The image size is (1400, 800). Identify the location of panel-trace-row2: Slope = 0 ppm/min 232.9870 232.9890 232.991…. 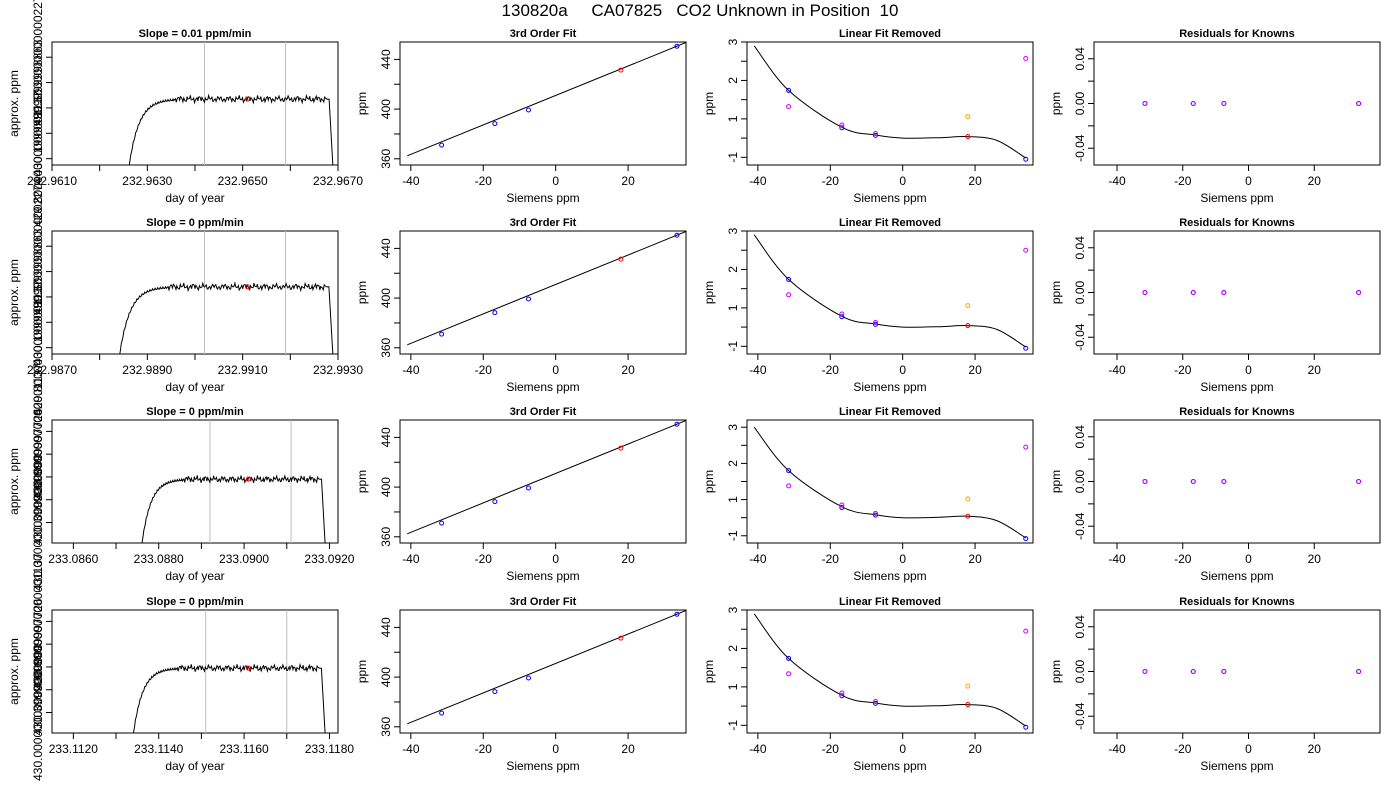
(185, 296).